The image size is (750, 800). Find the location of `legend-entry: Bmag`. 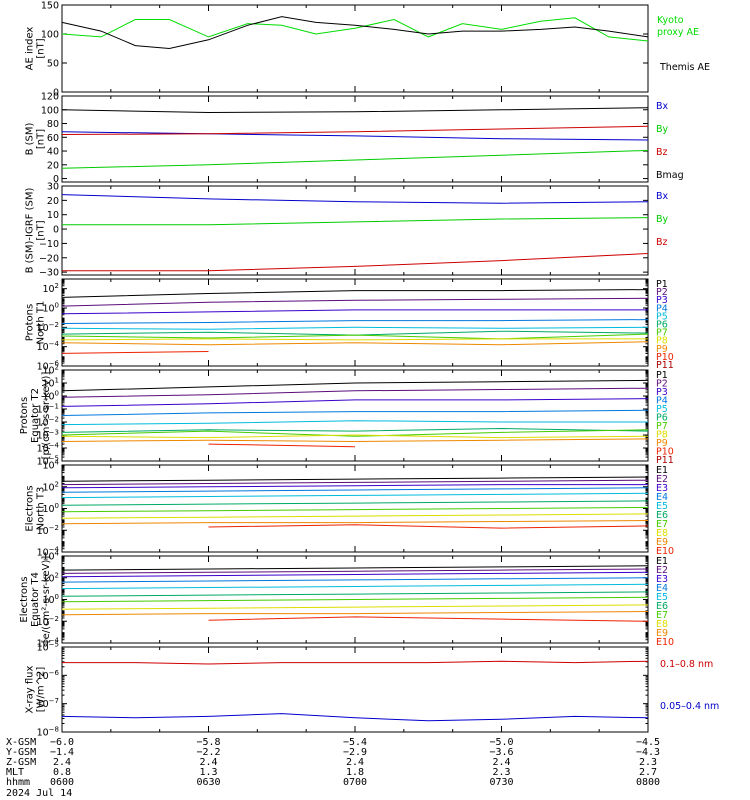

legend-entry: Bmag is located at coordinates (670, 175).